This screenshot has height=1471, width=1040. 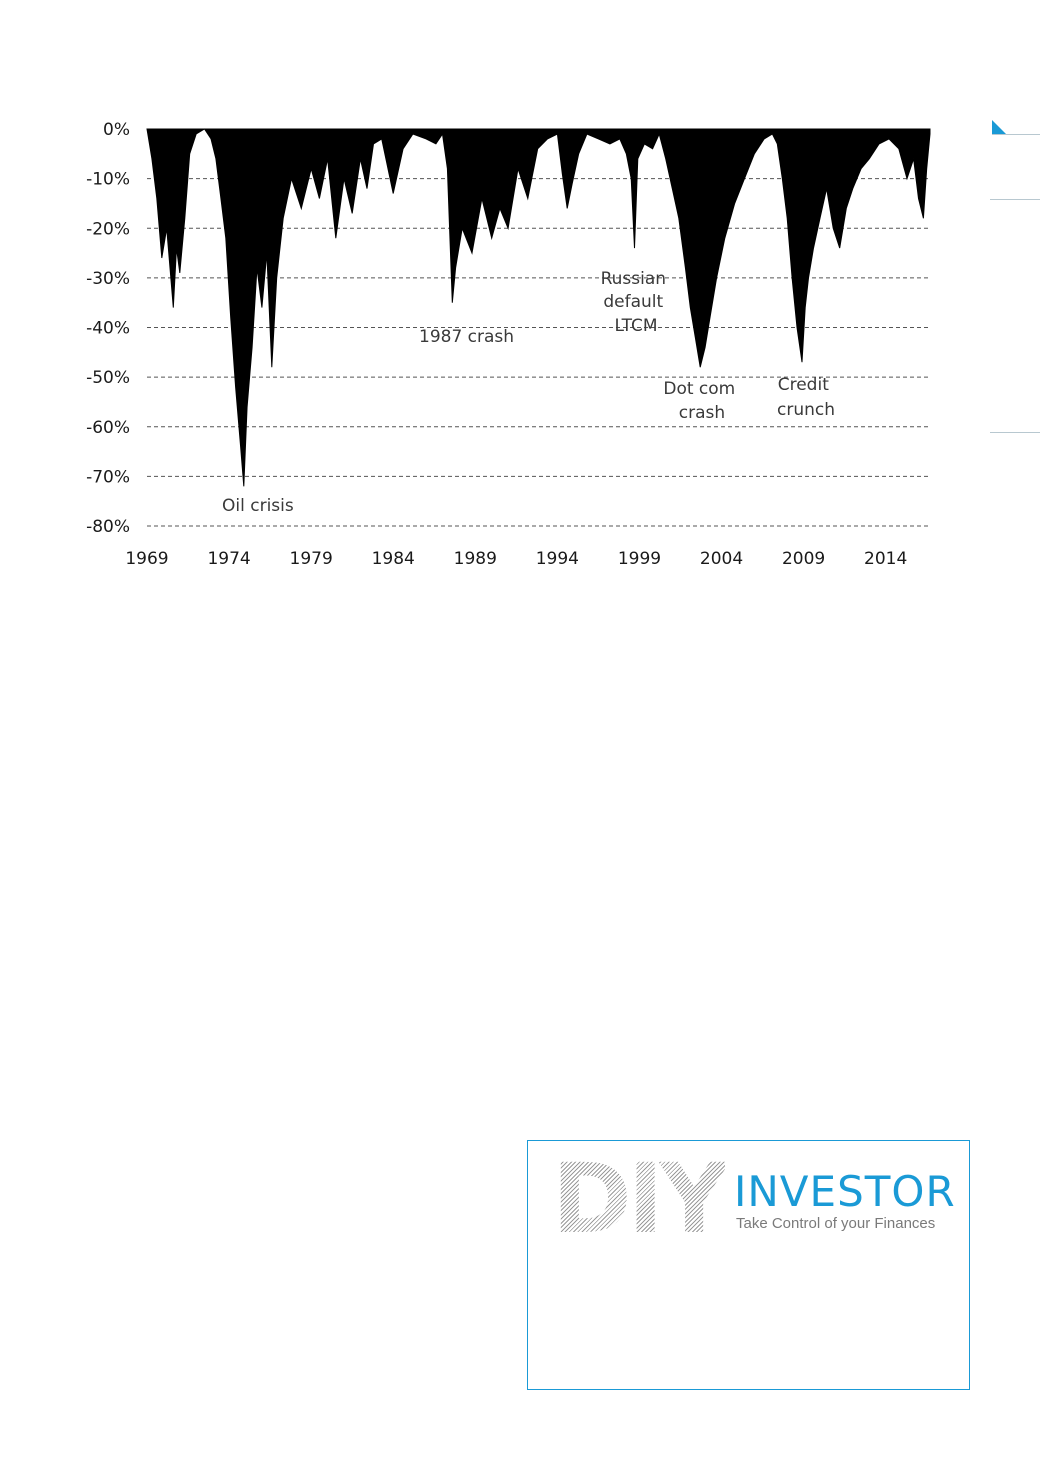 What do you see at coordinates (311, 559) in the screenshot?
I see `x-tick-label: 1979` at bounding box center [311, 559].